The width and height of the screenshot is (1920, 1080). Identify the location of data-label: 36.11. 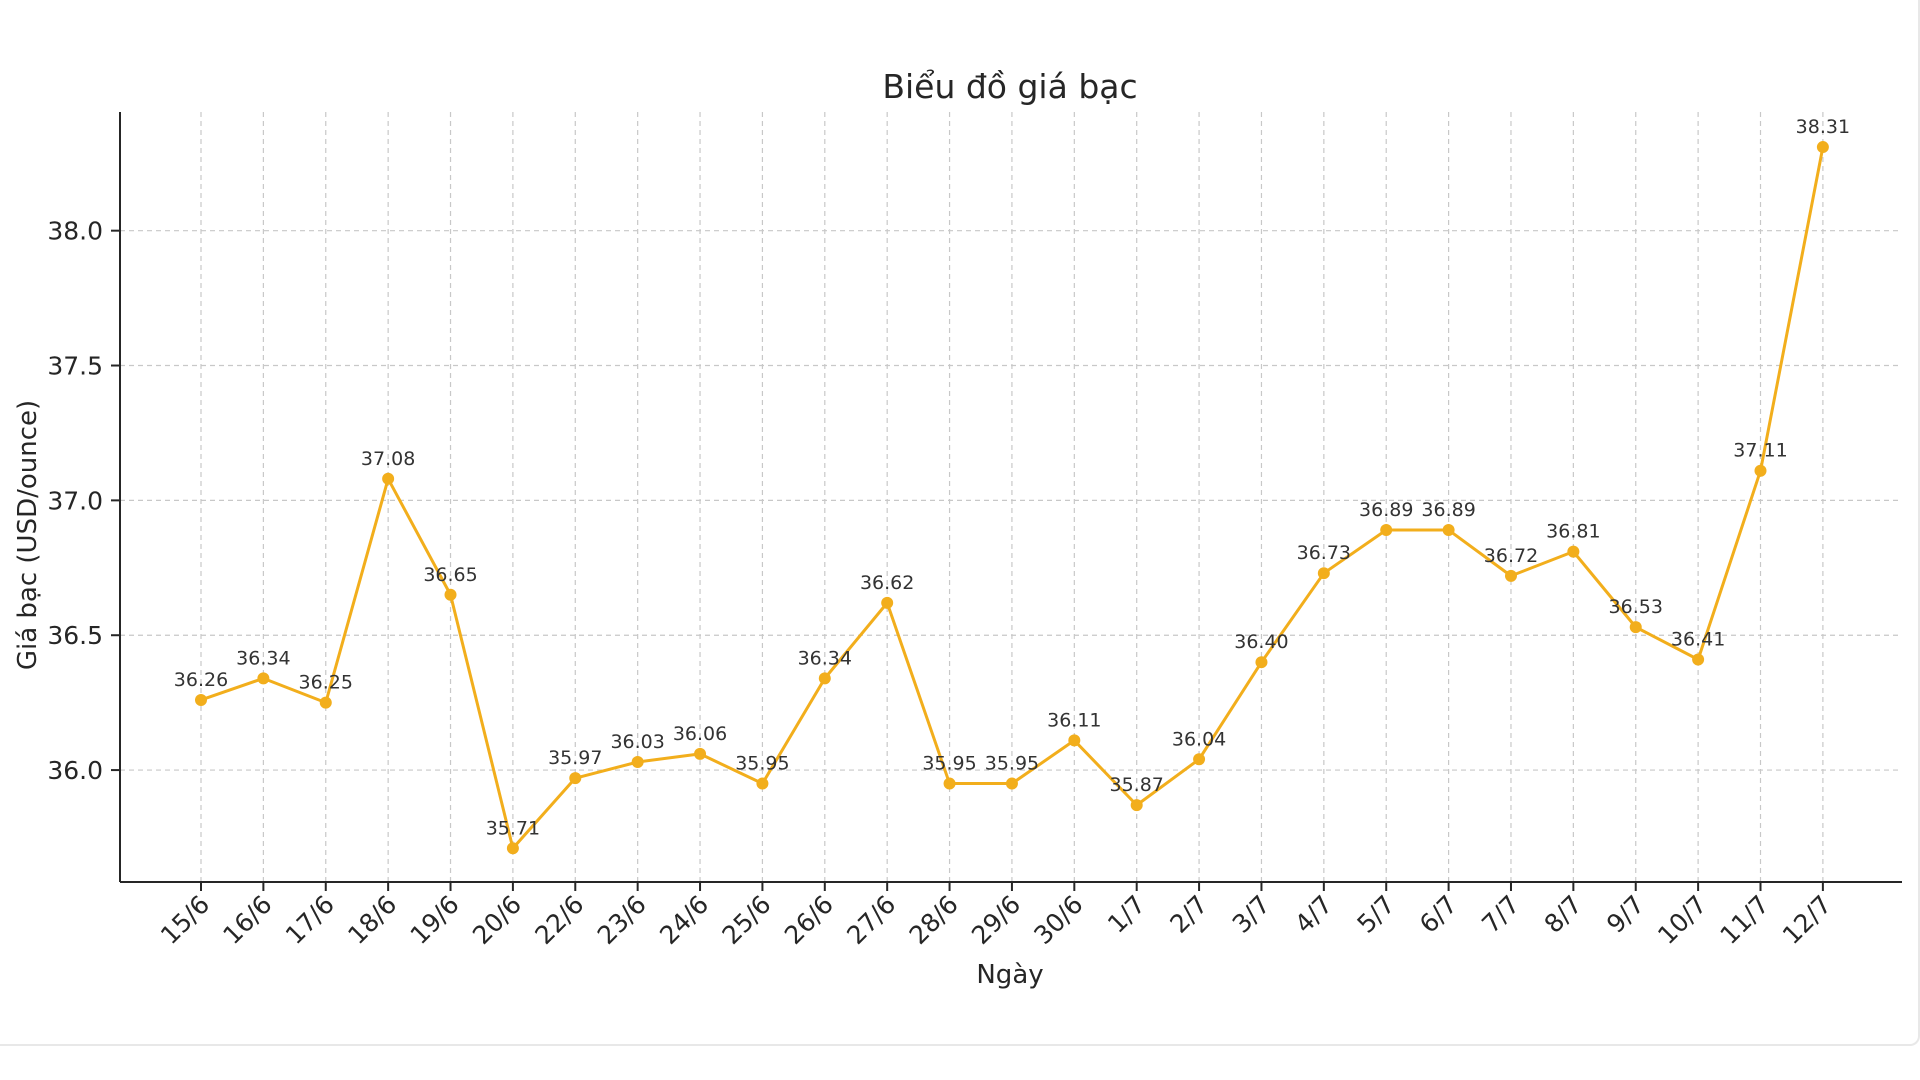
(1074, 720).